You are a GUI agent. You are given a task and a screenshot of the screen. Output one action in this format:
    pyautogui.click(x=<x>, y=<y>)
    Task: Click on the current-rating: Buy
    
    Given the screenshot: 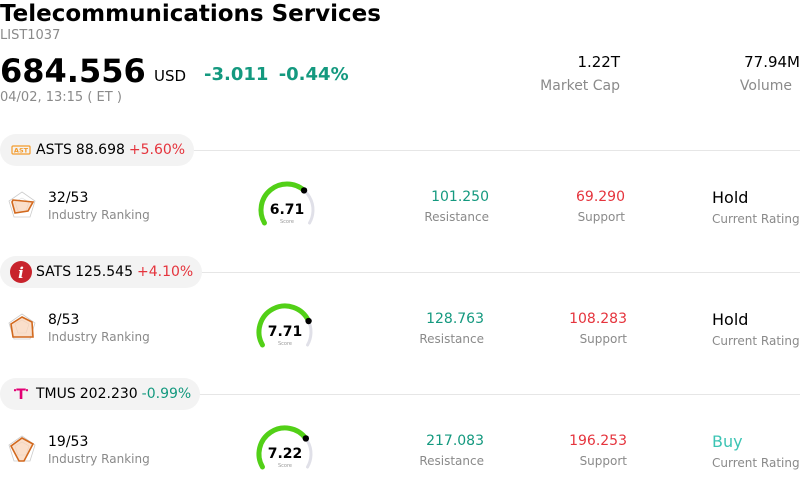 What is the action you would take?
    pyautogui.click(x=727, y=441)
    